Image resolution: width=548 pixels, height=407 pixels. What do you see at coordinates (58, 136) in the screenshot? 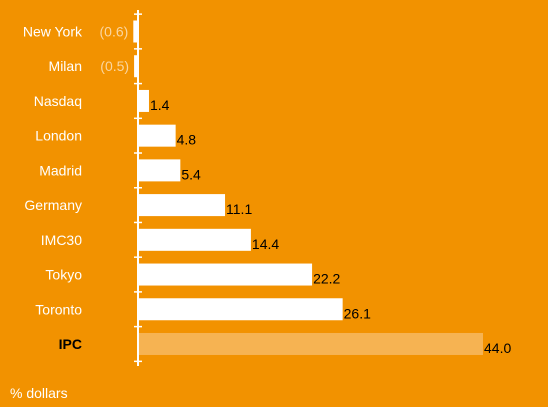
I see `category-label: London` at bounding box center [58, 136].